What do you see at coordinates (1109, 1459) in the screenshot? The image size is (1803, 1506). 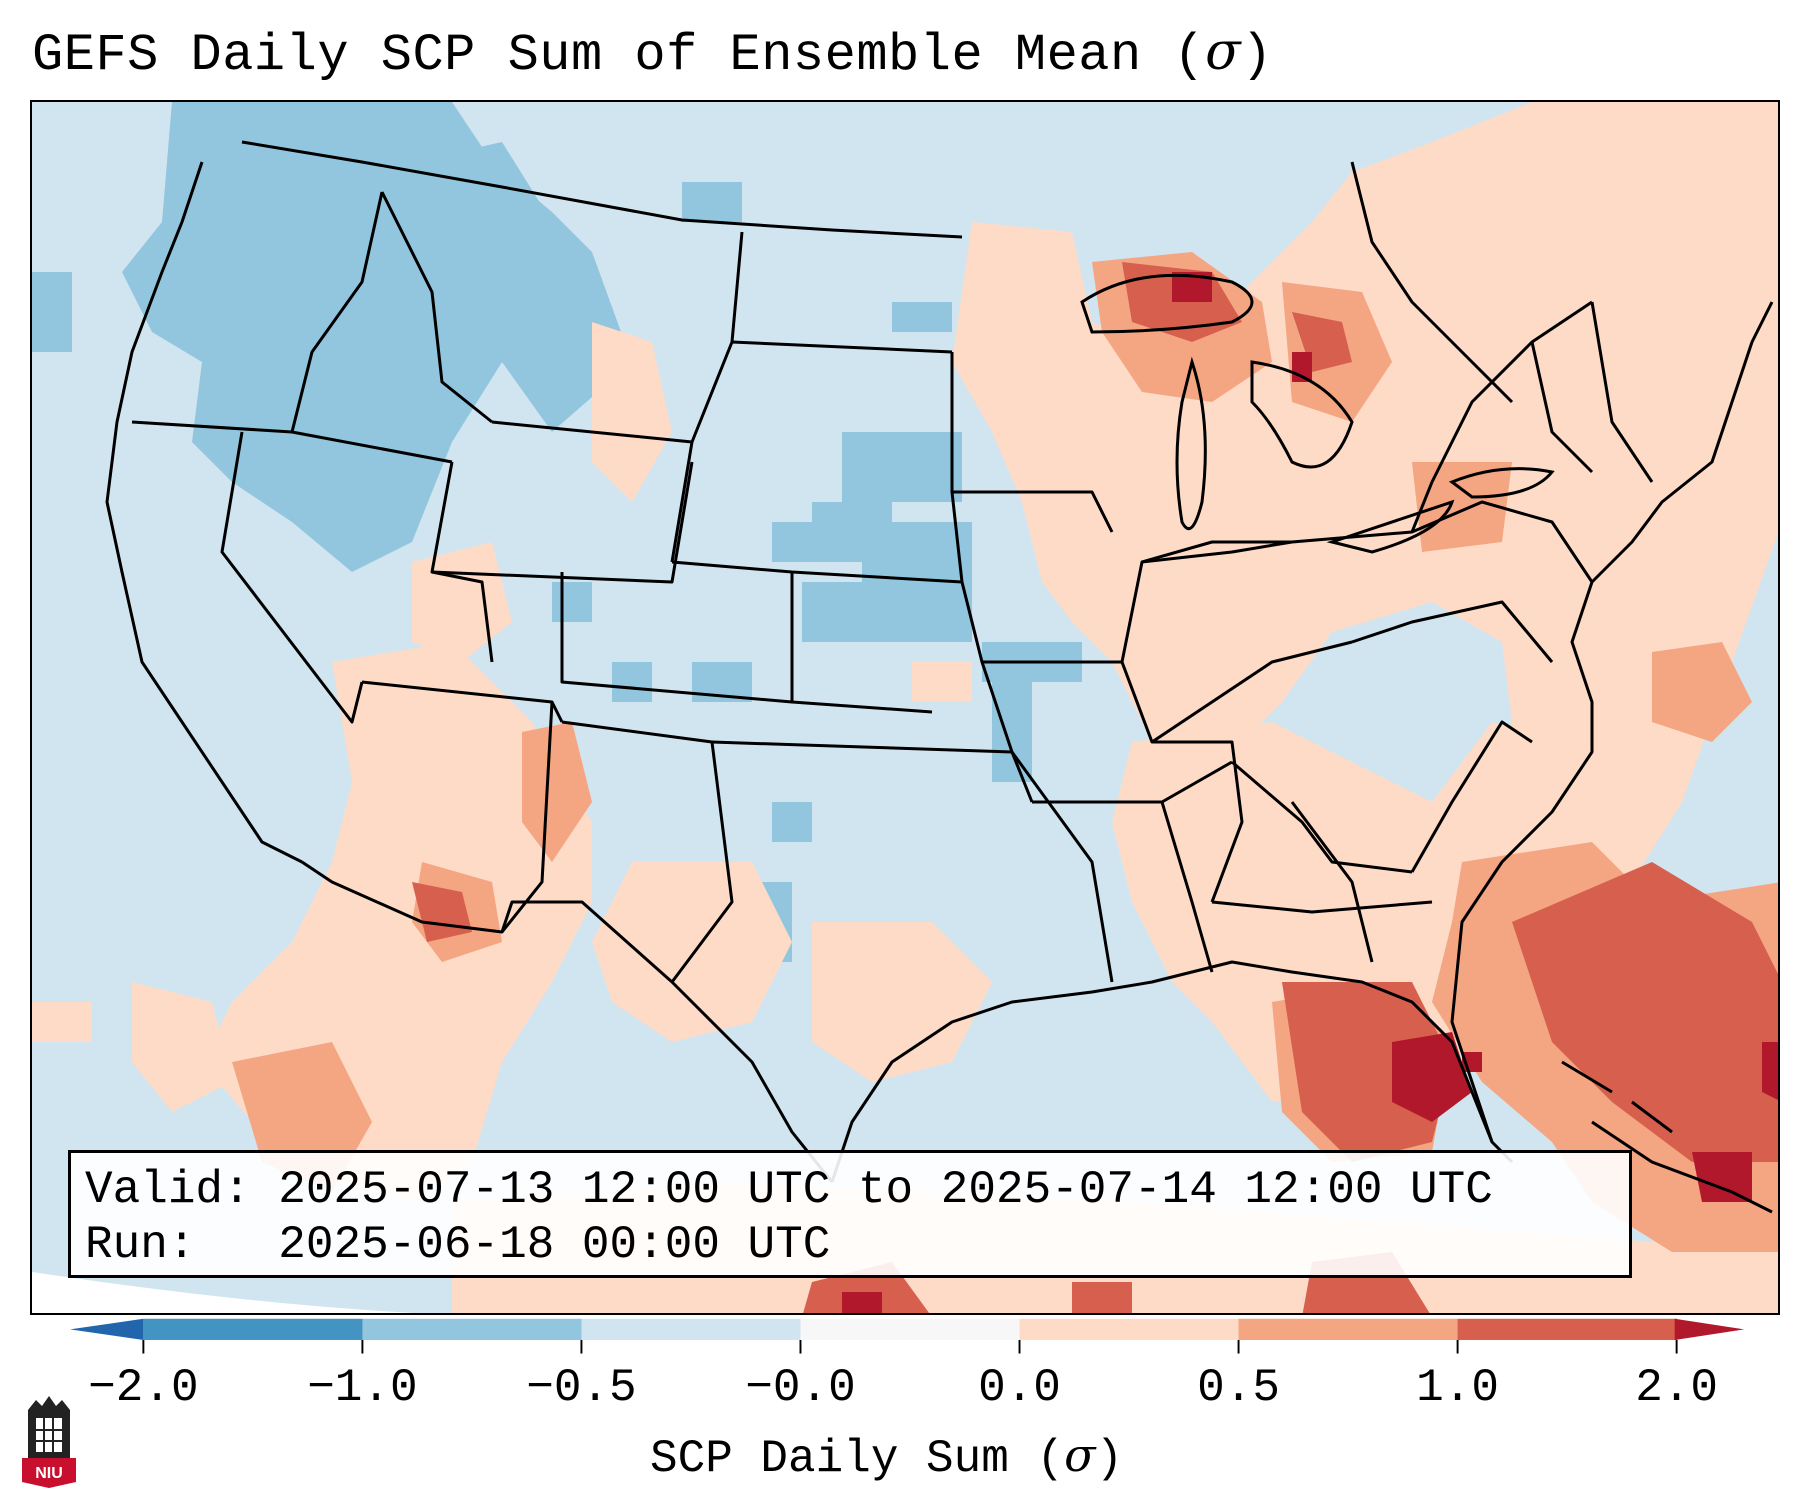 I see `colorbar-label-suffix: )` at bounding box center [1109, 1459].